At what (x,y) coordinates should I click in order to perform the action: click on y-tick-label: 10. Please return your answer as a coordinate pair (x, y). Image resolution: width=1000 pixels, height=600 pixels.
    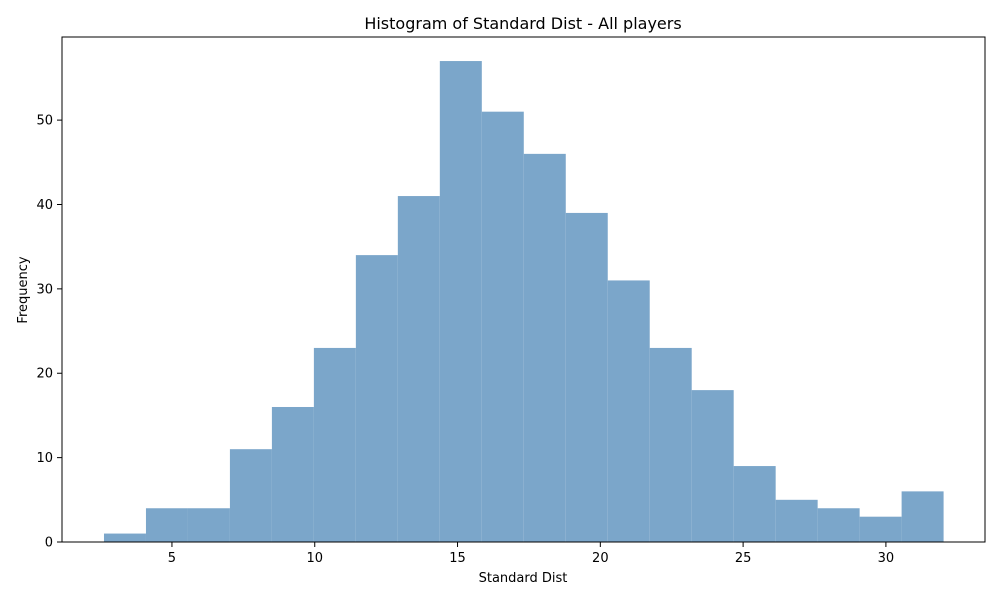
    Looking at the image, I should click on (44, 458).